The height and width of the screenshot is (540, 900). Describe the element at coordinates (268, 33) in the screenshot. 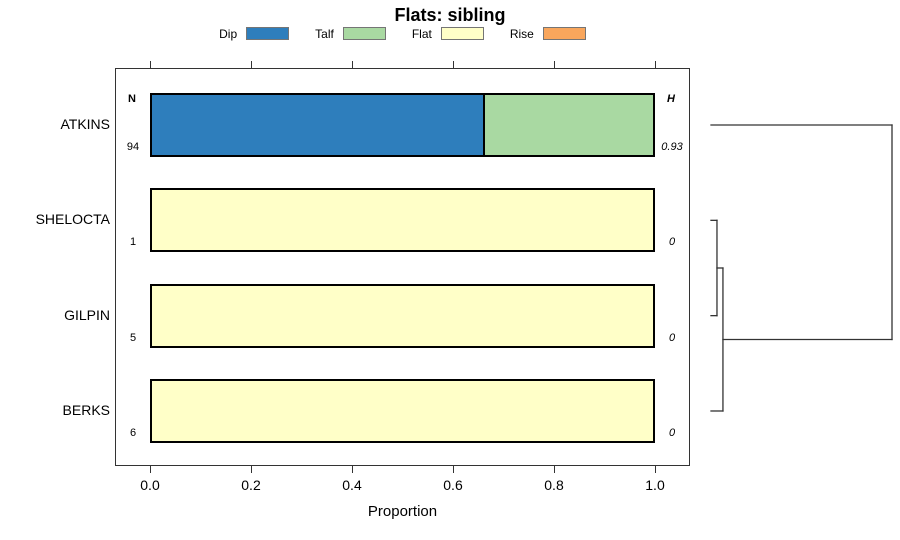

I see `legend-swatch-dip` at that location.